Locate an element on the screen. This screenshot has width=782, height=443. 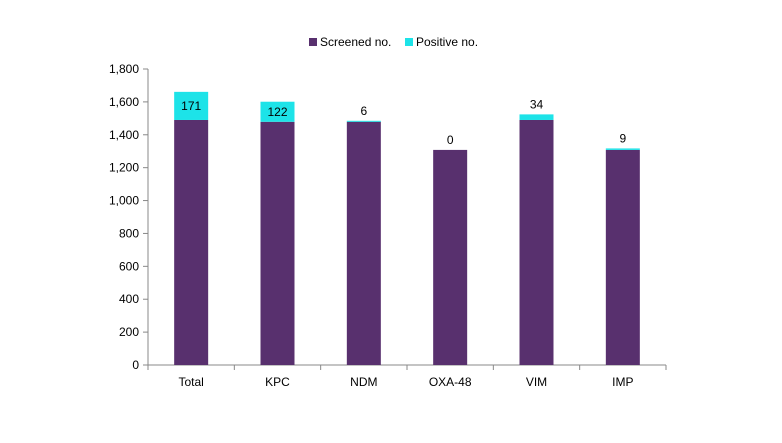
y-tick-label: 1,200 is located at coordinates (124, 168).